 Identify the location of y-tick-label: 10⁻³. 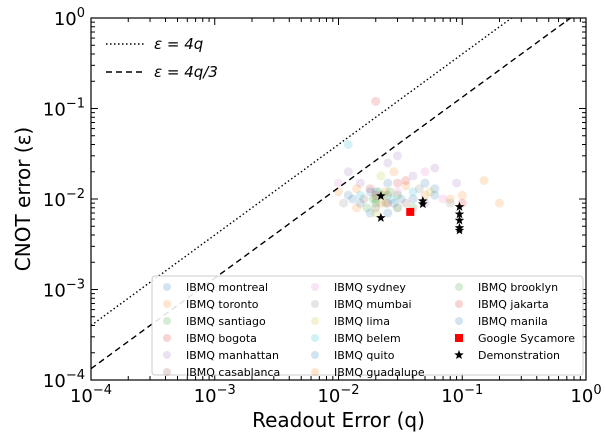
(64, 290).